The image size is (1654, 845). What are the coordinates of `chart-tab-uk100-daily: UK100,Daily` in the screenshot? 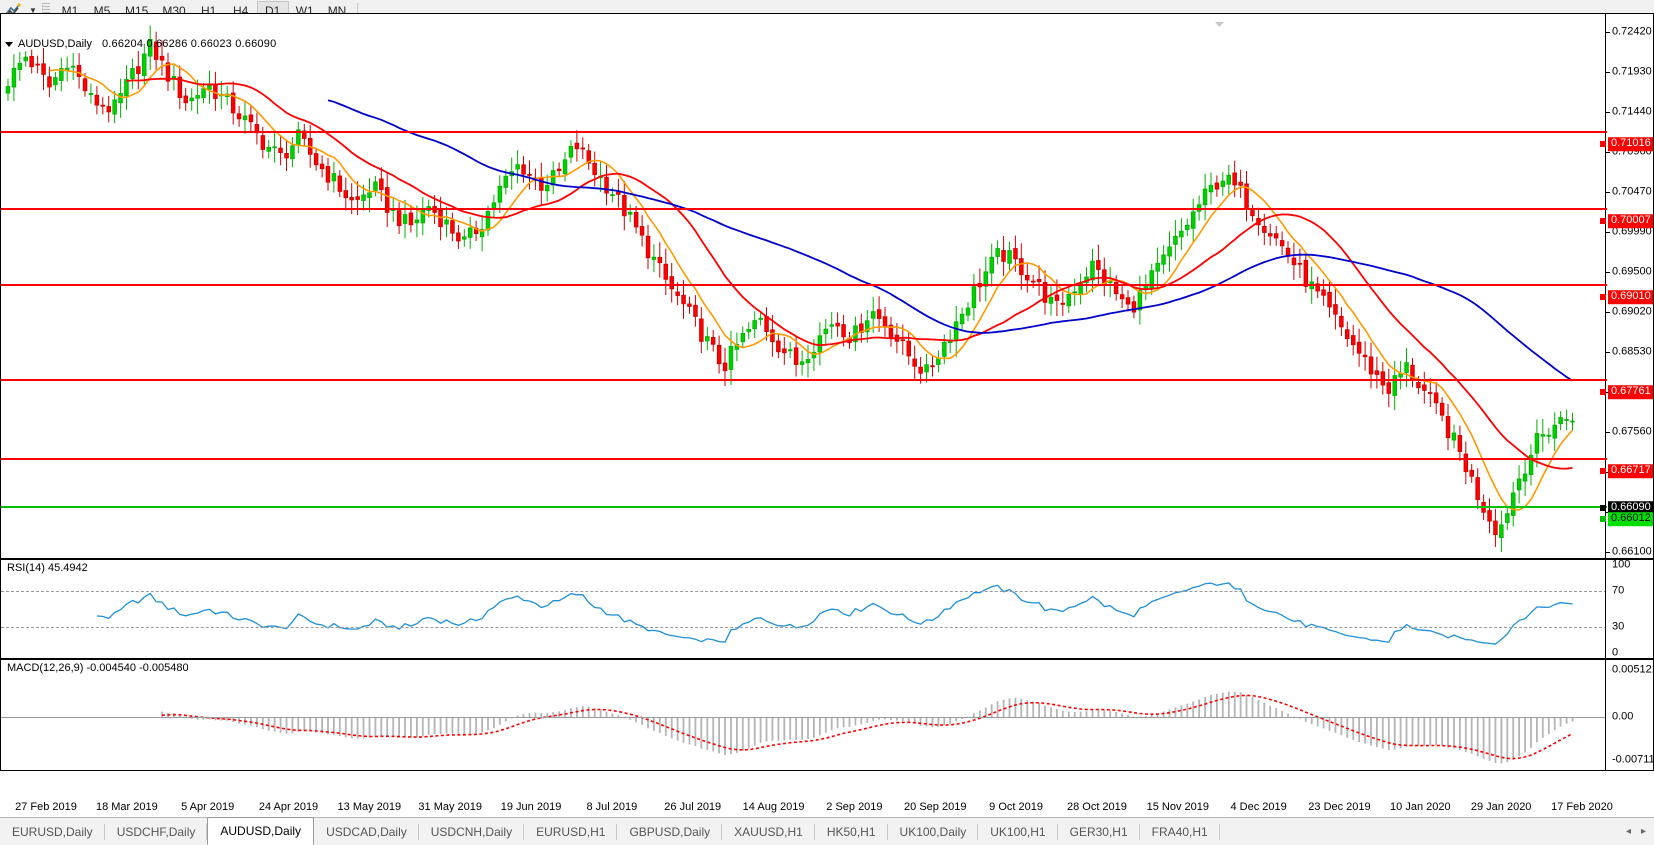 It's located at (933, 831).